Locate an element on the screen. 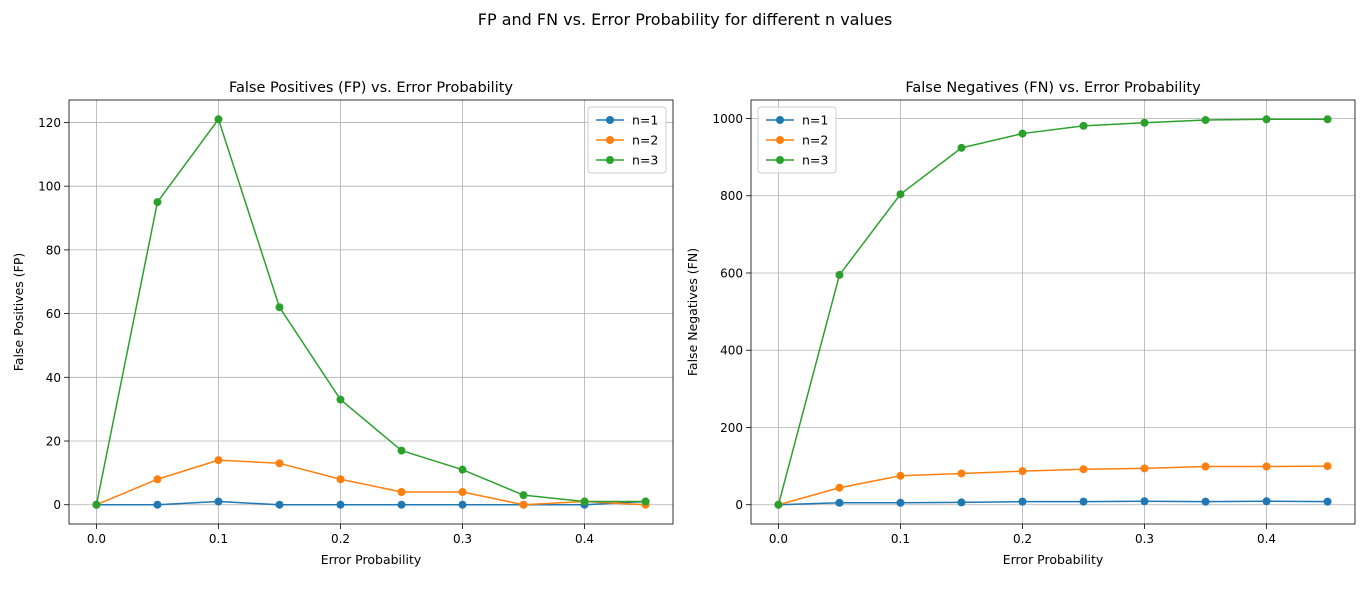 The width and height of the screenshot is (1370, 600). y-tick-label: 800 is located at coordinates (731, 196).